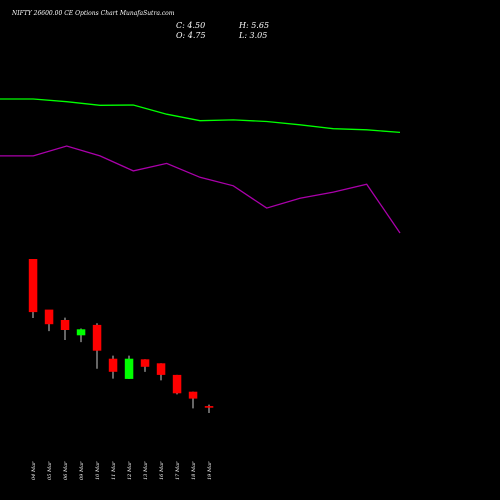 The height and width of the screenshot is (500, 500). What do you see at coordinates (190, 25) in the screenshot?
I see `close-value: C: 4.50` at bounding box center [190, 25].